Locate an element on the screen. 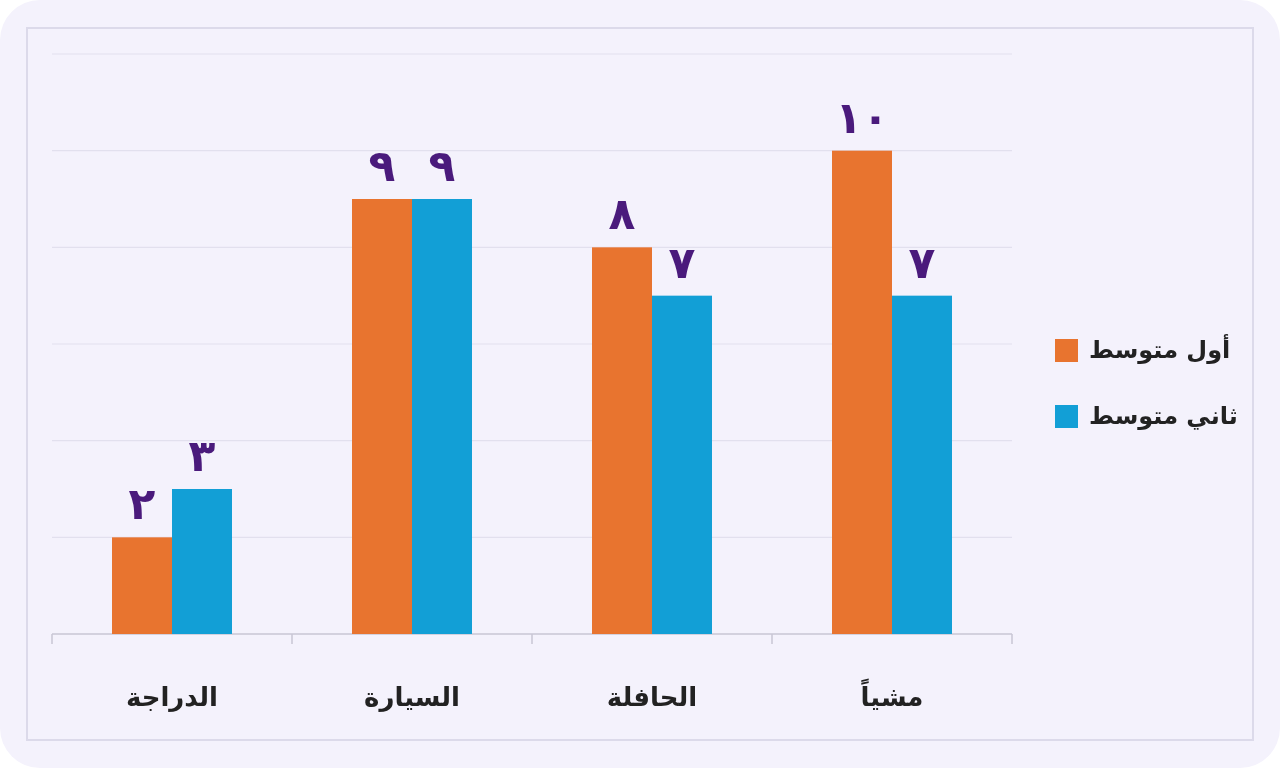 The height and width of the screenshot is (768, 1280). x-tick-label: الحافلة is located at coordinates (652, 696).